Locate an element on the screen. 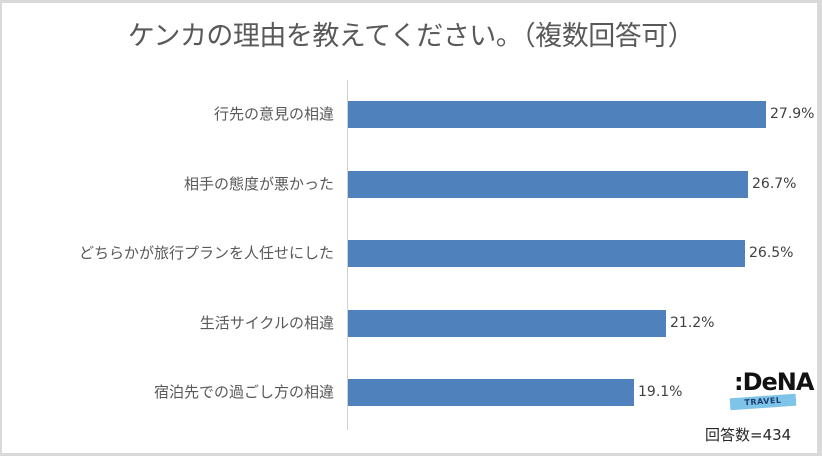  bar-row: どちらかが旅行プランを人任せにした 26.5% is located at coordinates (411, 253).